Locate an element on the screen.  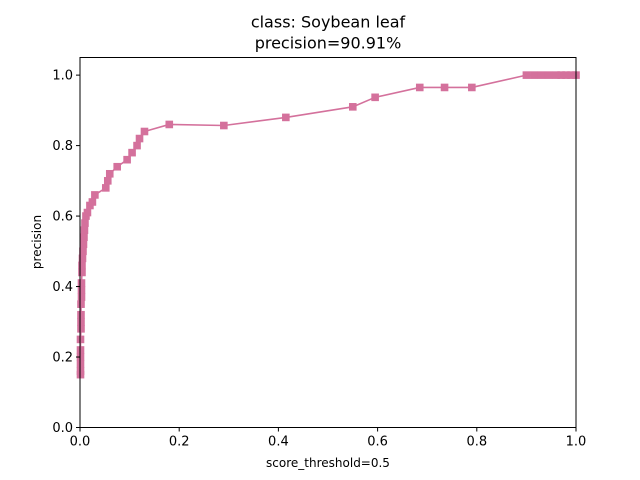
x-tick-label: 0.2 is located at coordinates (179, 442).